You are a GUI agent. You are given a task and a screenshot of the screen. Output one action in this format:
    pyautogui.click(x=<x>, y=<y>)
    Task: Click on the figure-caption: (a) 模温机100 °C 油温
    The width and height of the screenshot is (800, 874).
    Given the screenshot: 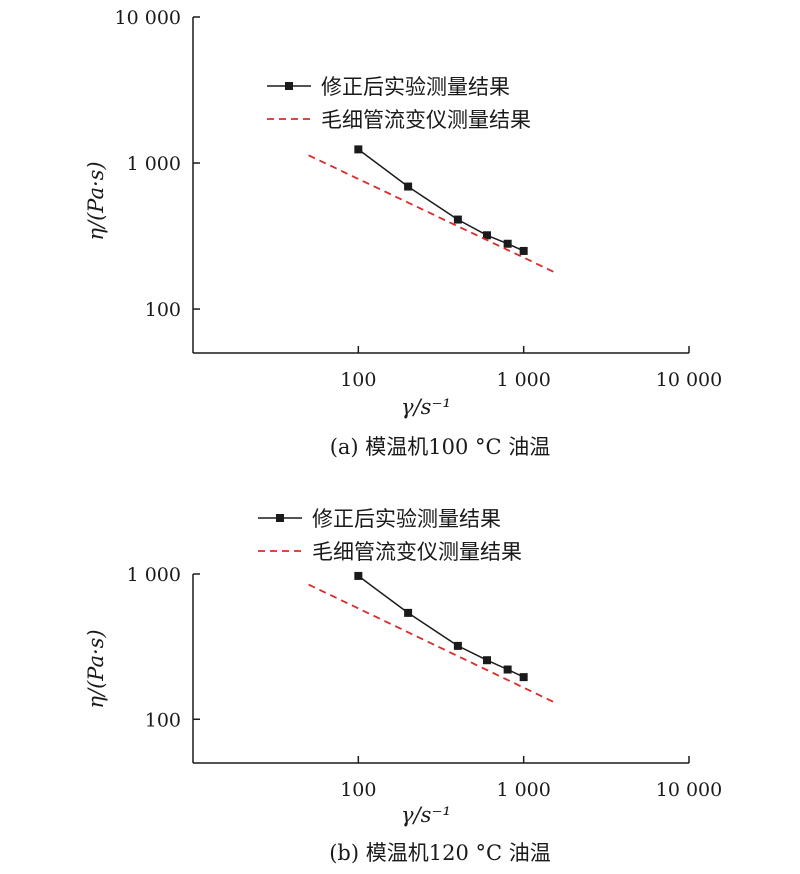 What is the action you would take?
    pyautogui.click(x=440, y=447)
    